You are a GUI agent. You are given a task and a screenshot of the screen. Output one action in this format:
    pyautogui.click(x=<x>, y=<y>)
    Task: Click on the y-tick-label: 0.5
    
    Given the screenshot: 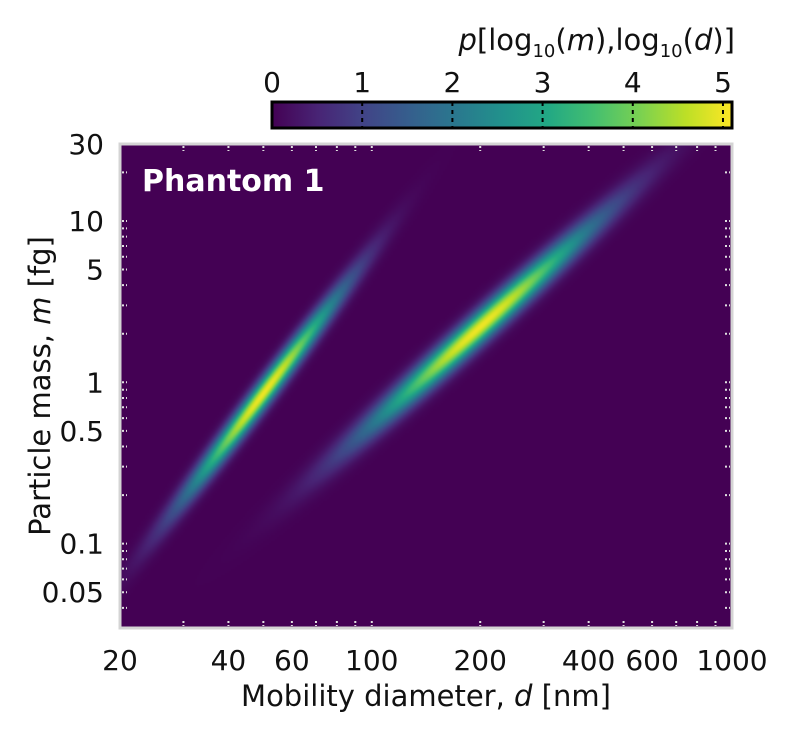 What is the action you would take?
    pyautogui.click(x=81, y=431)
    